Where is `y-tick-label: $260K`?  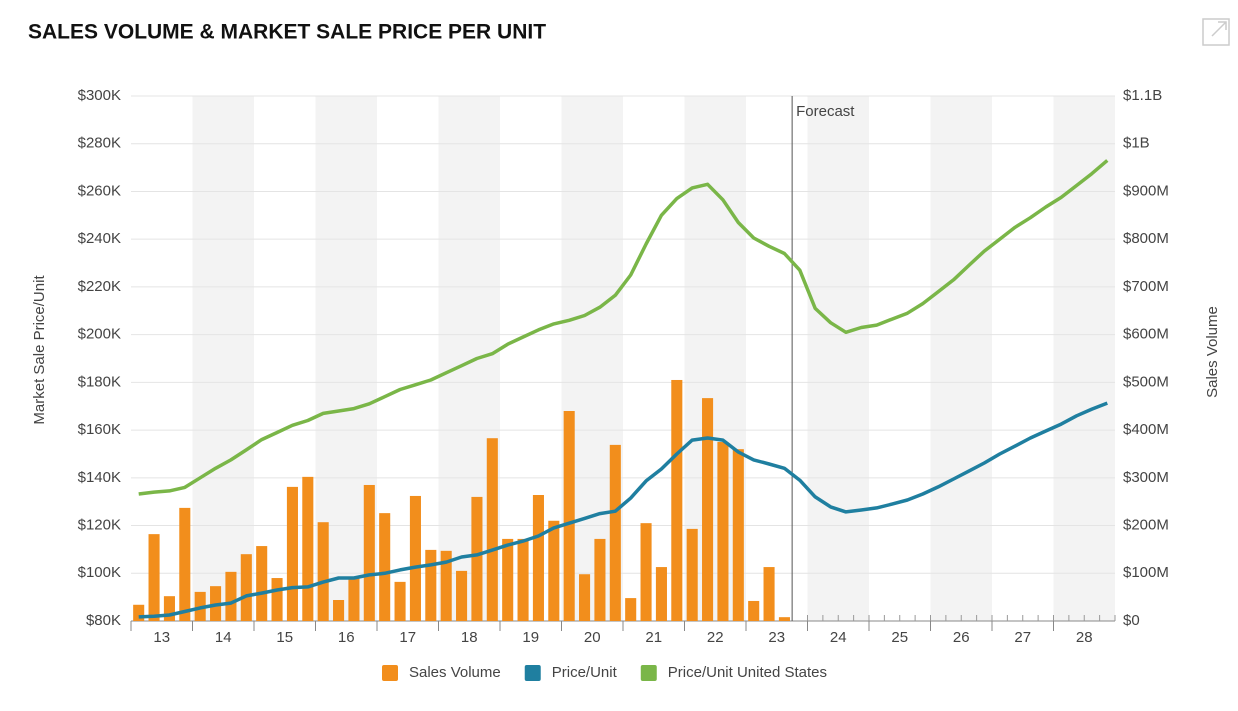
y-tick-label: $260K is located at coordinates (99, 190).